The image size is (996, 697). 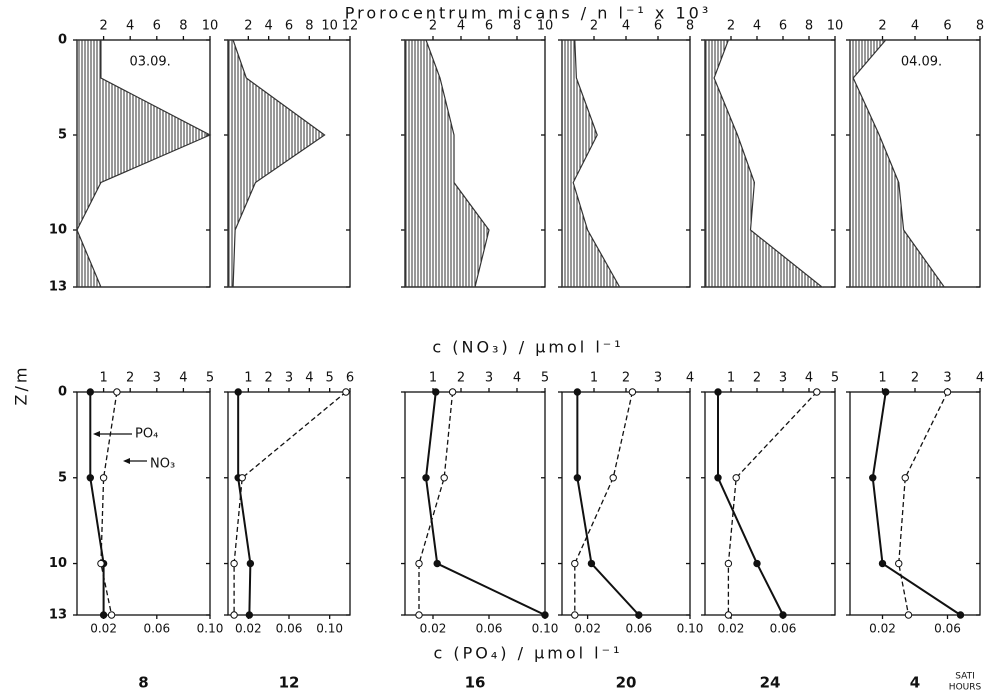 What do you see at coordinates (62, 477) in the screenshot?
I see `y-tick-label: 5` at bounding box center [62, 477].